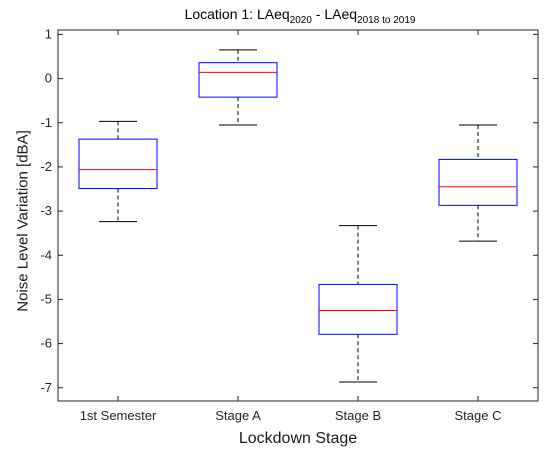  I want to click on y-tick-label: -2, so click(46, 166).